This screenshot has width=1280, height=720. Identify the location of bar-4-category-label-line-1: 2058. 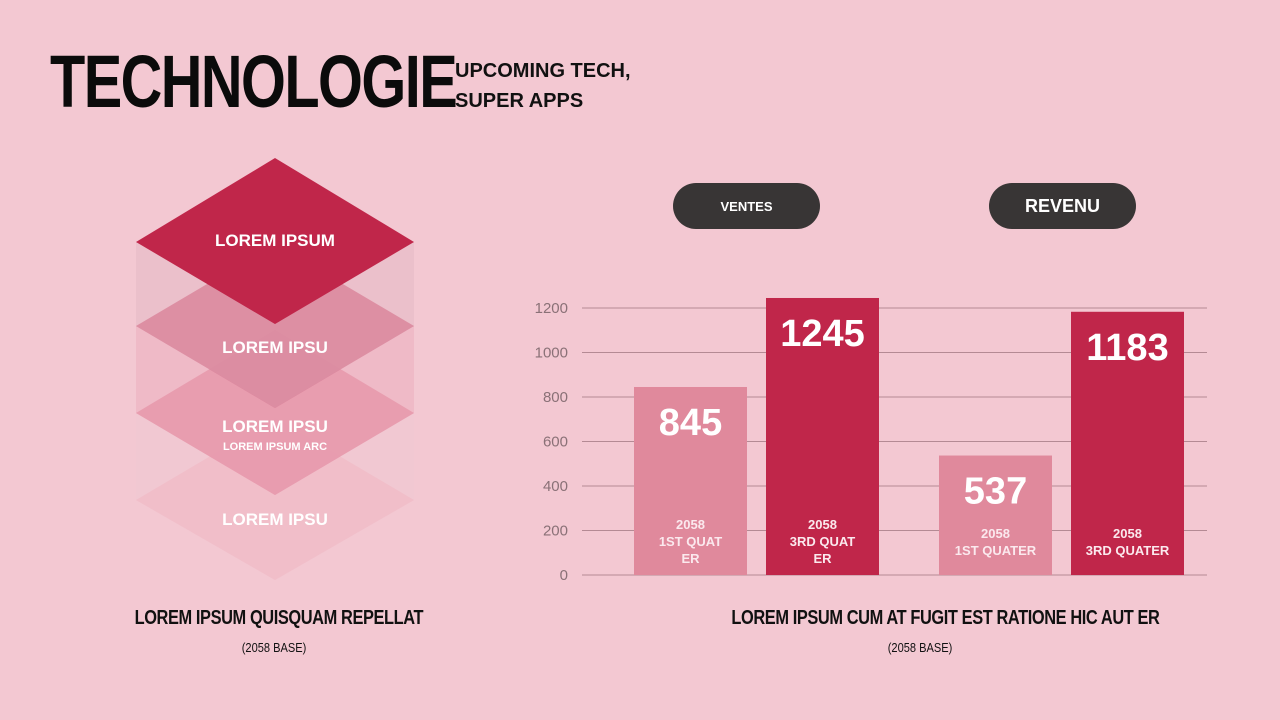
(1127, 533).